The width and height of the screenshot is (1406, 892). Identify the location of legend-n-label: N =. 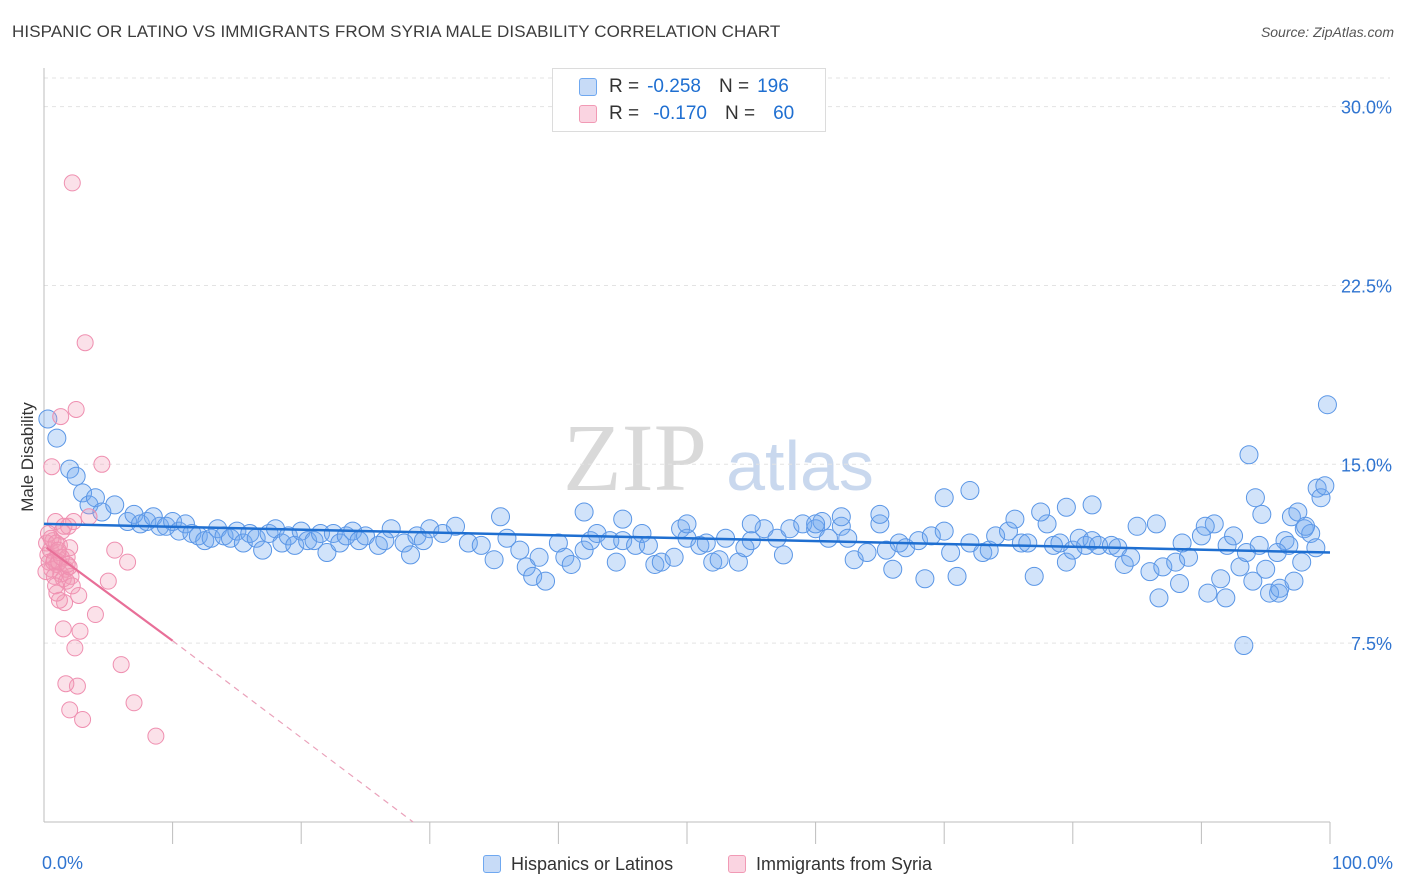
(740, 113).